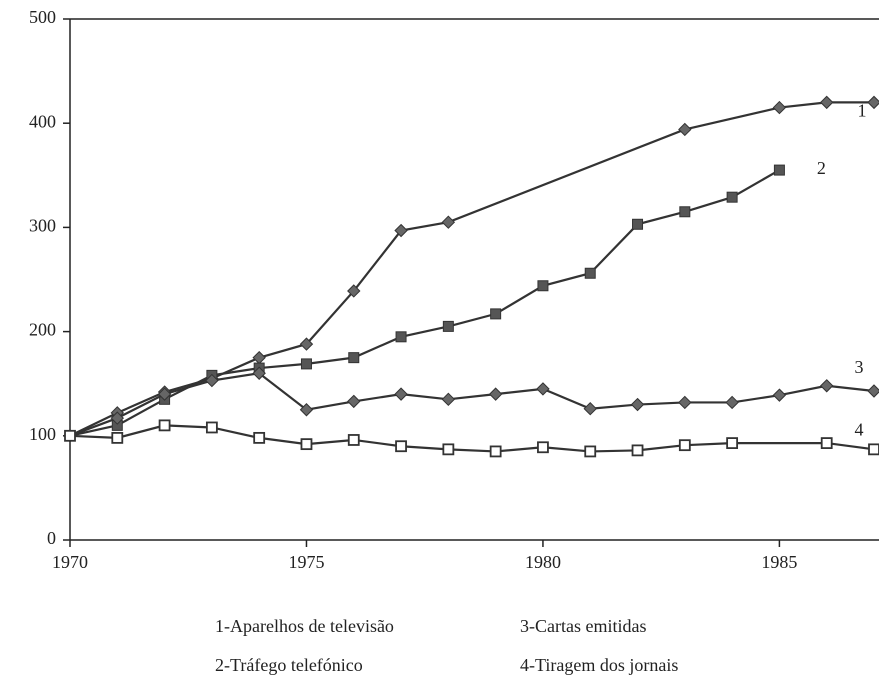  I want to click on series-label: 2, so click(821, 168).